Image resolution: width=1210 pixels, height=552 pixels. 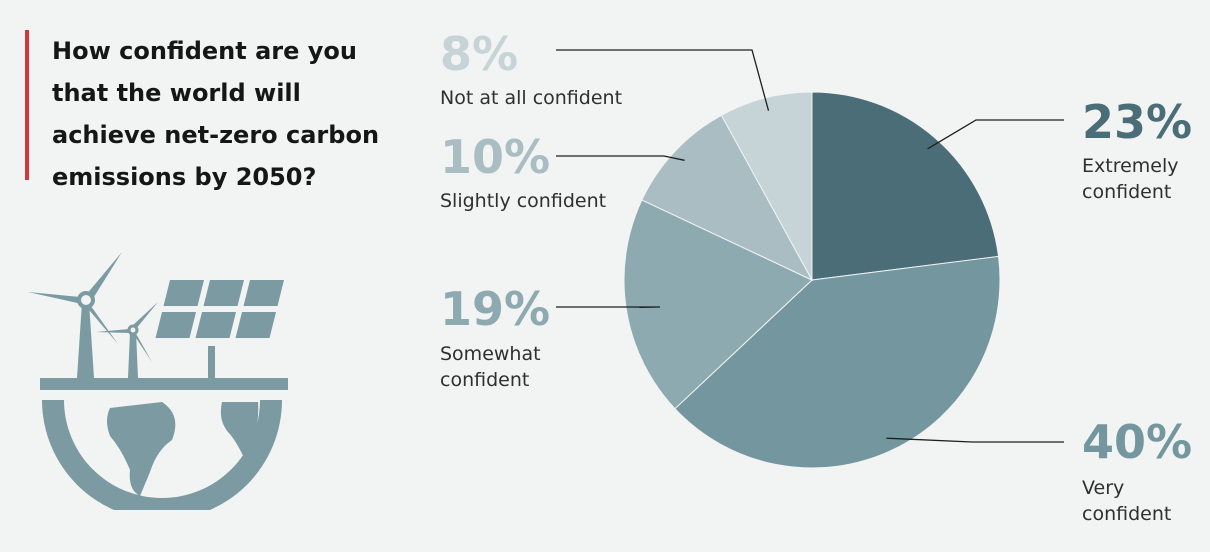 What do you see at coordinates (620, 158) in the screenshot?
I see `leader-line-slightly-confident` at bounding box center [620, 158].